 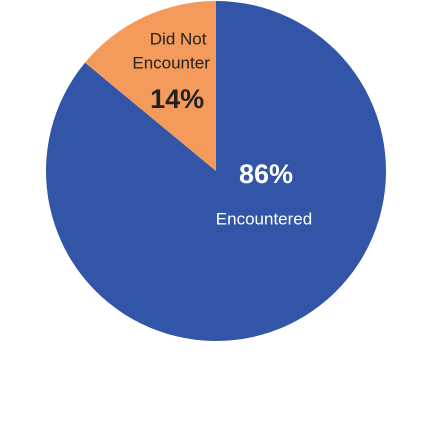 I want to click on slice-value-label: 14%, so click(x=177, y=99).